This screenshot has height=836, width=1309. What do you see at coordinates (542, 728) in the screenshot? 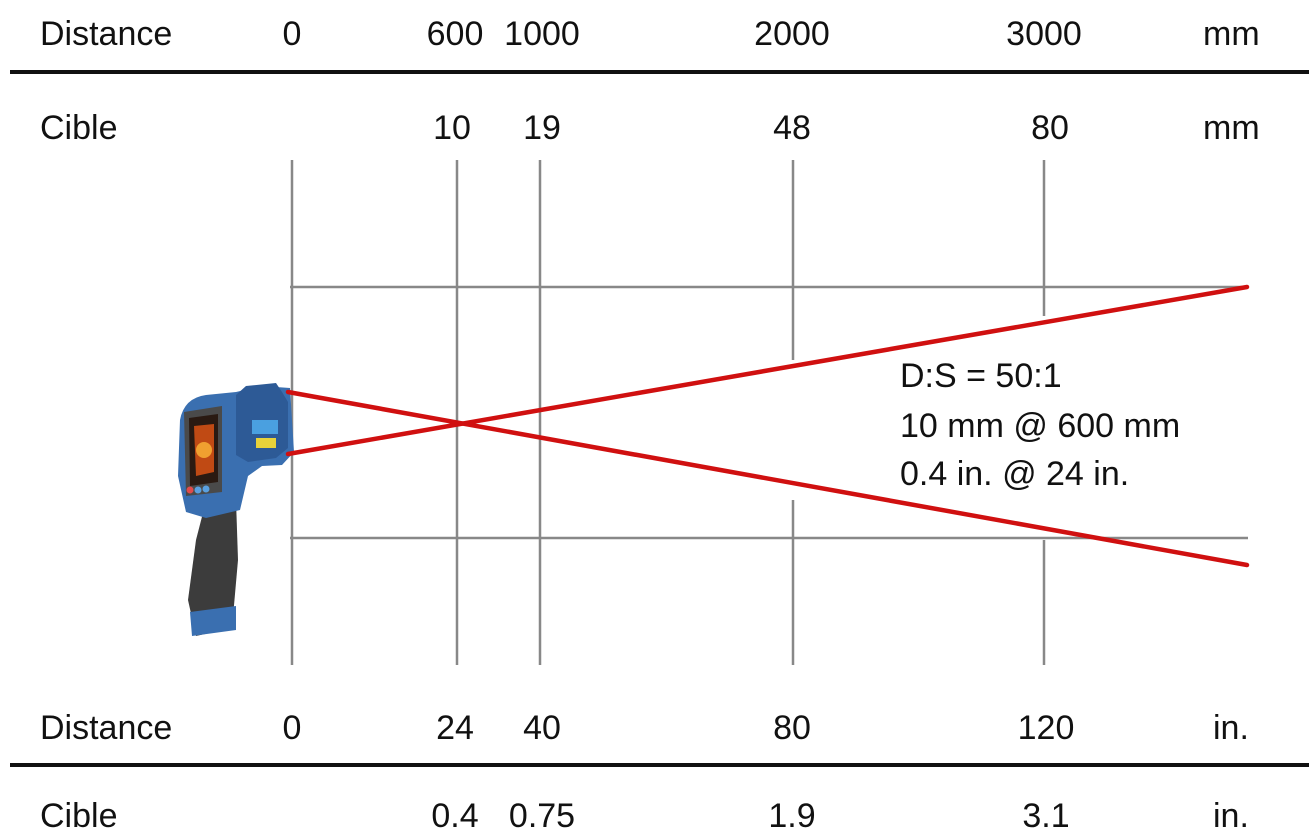
I see `bottom-distance-40: 40` at bounding box center [542, 728].